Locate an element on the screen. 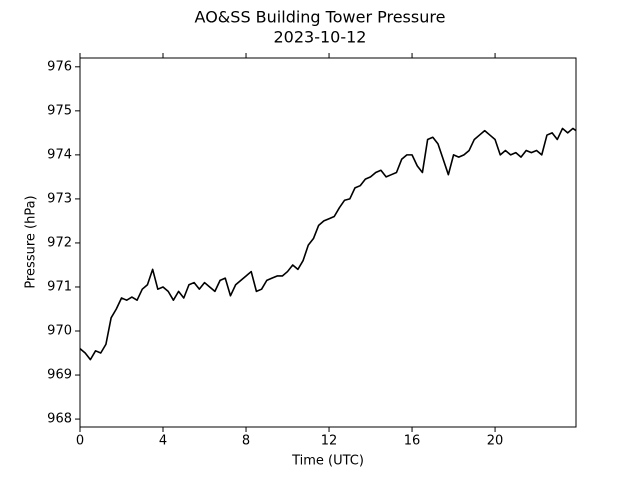  chart-title: AO&SS Building Tower Pressure is located at coordinates (320, 17).